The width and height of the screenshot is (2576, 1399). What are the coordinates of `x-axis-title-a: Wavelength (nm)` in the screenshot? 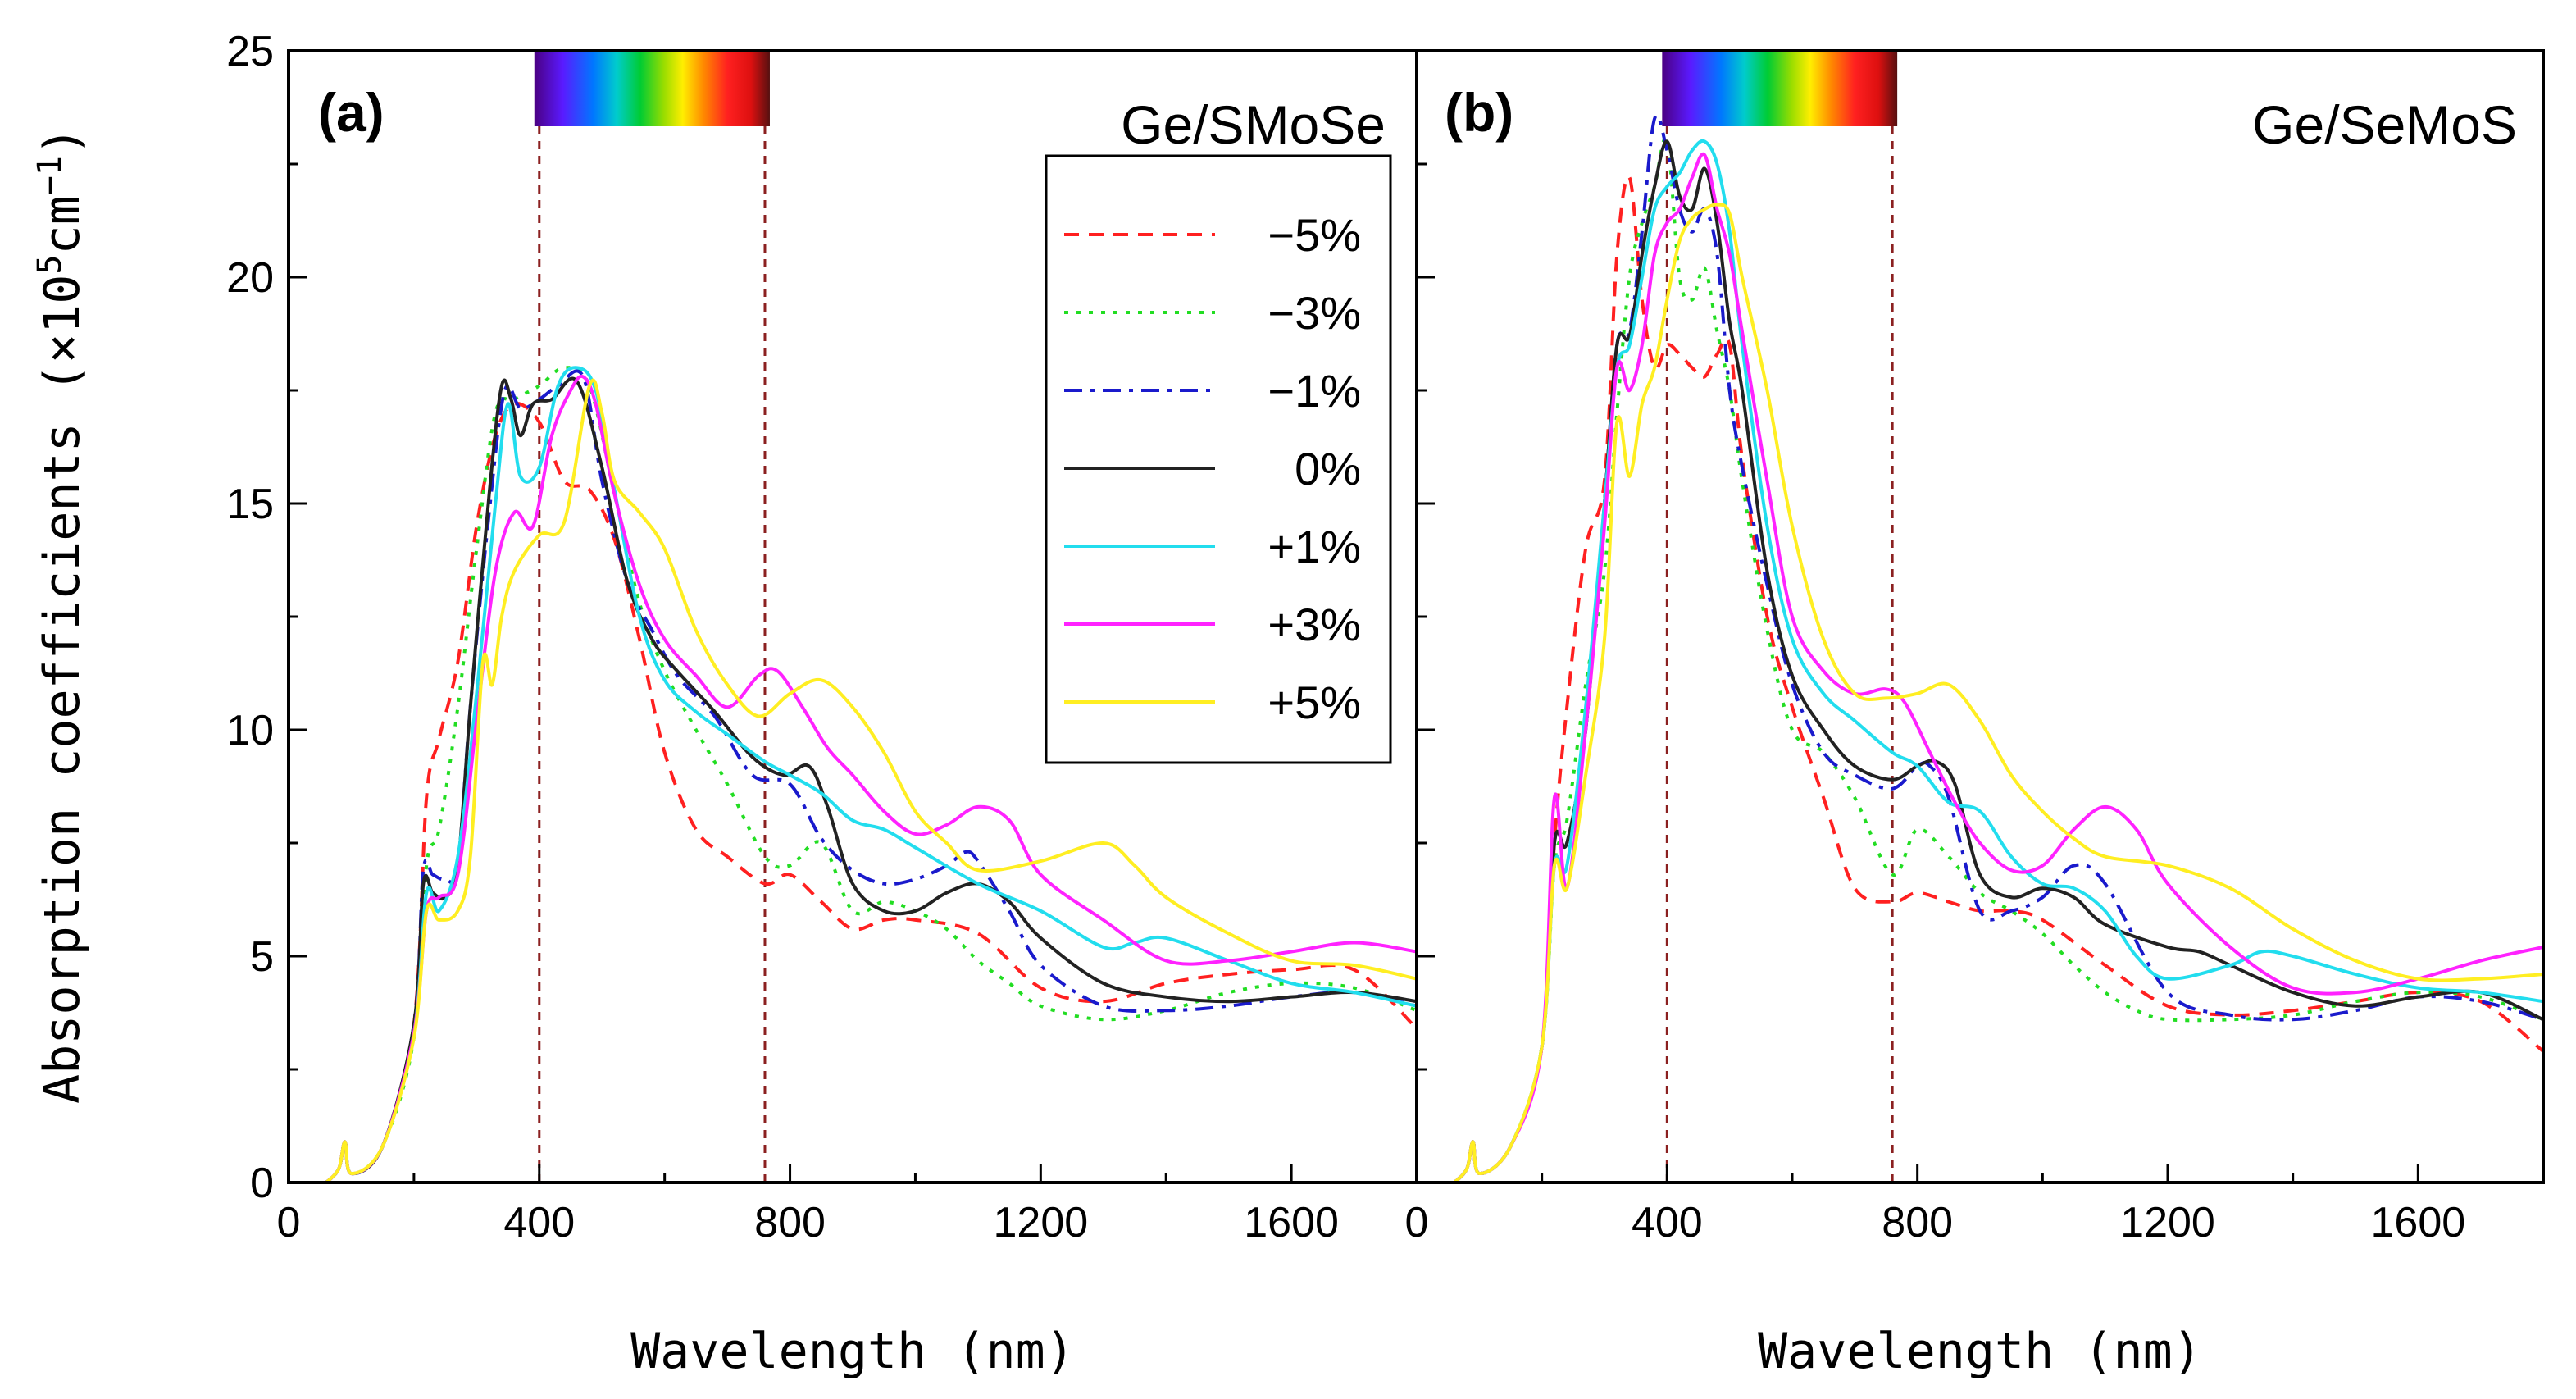 It's located at (853, 1351).